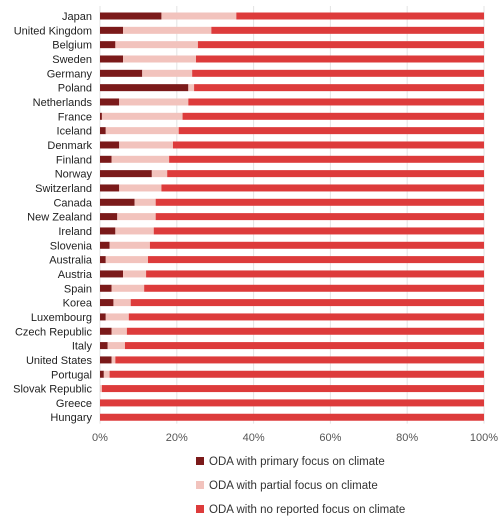 The image size is (500, 519). Describe the element at coordinates (69, 146) in the screenshot. I see `category-label: Denmark` at that location.